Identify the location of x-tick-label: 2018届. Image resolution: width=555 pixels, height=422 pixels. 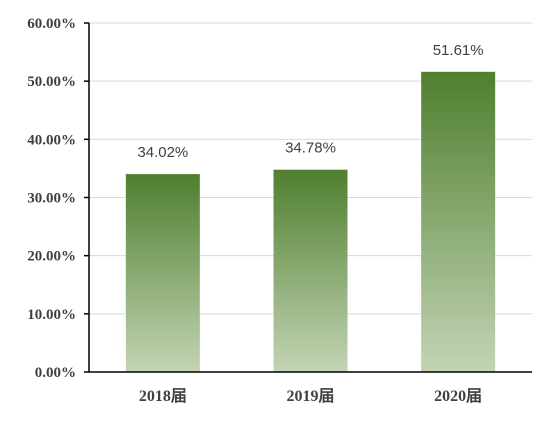
(163, 396).